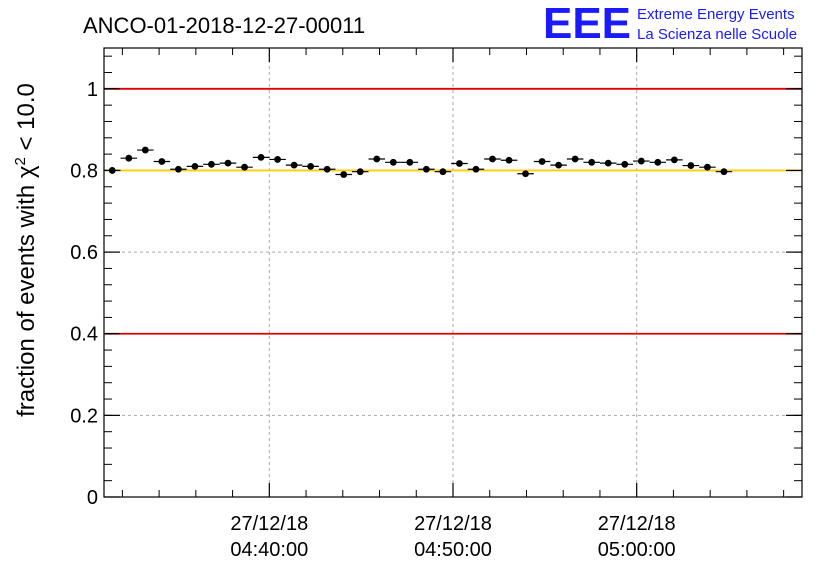  I want to click on logo-line-1: Extreme Energy Events, so click(716, 14).